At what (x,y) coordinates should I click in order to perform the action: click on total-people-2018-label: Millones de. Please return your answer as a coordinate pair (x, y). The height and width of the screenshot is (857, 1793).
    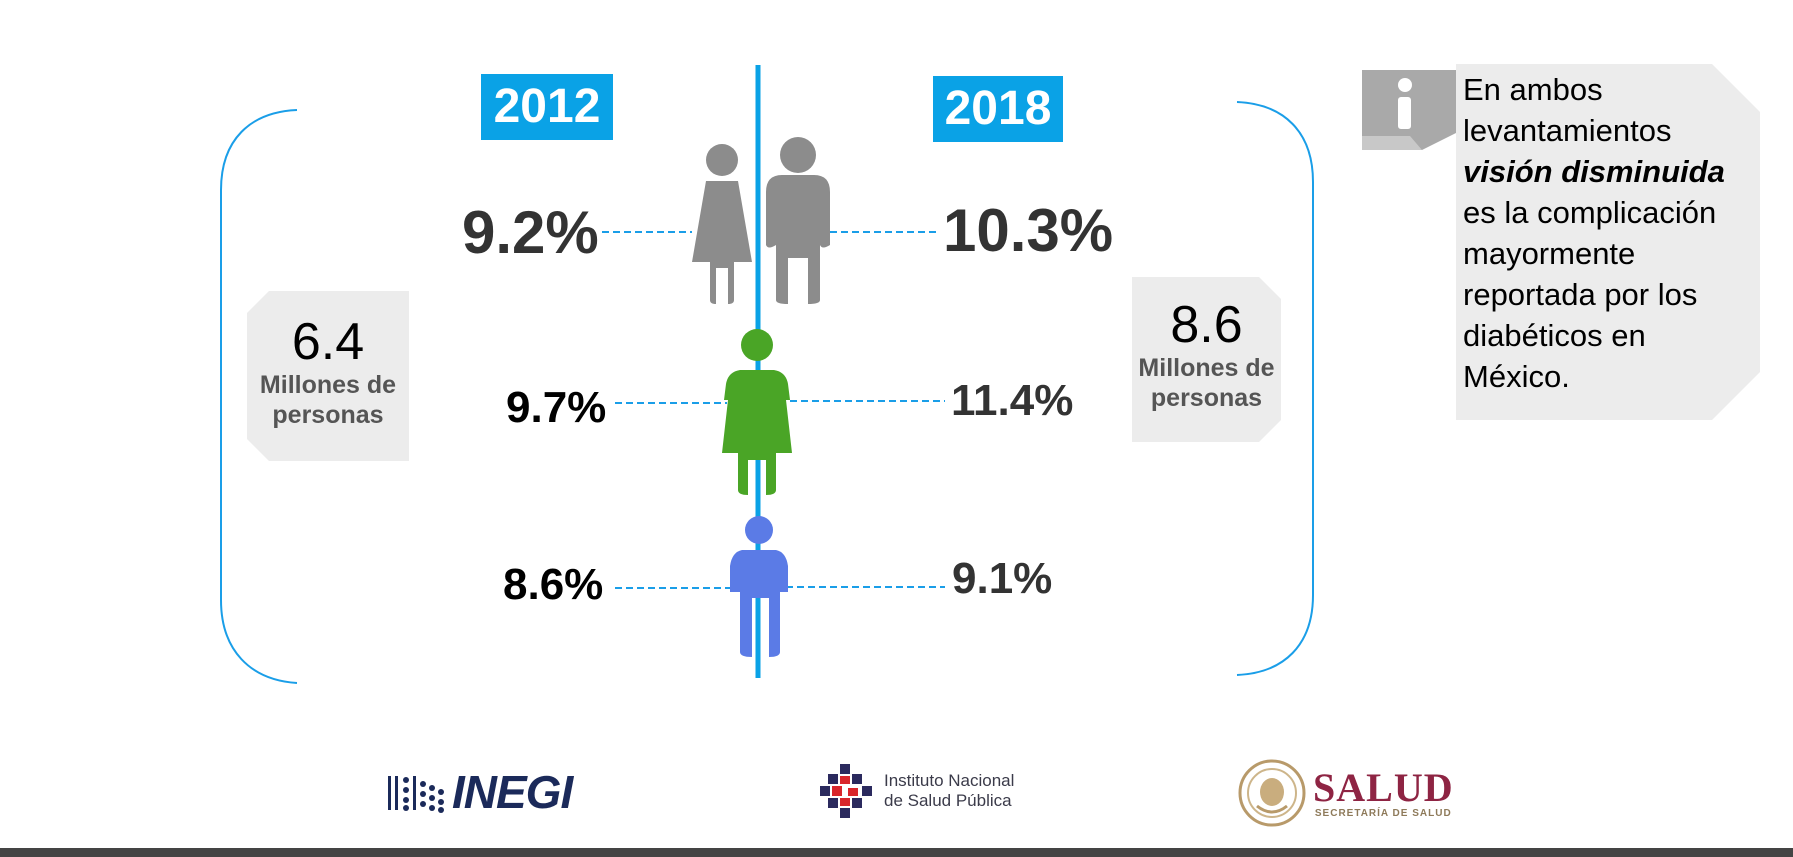
    Looking at the image, I should click on (1206, 368).